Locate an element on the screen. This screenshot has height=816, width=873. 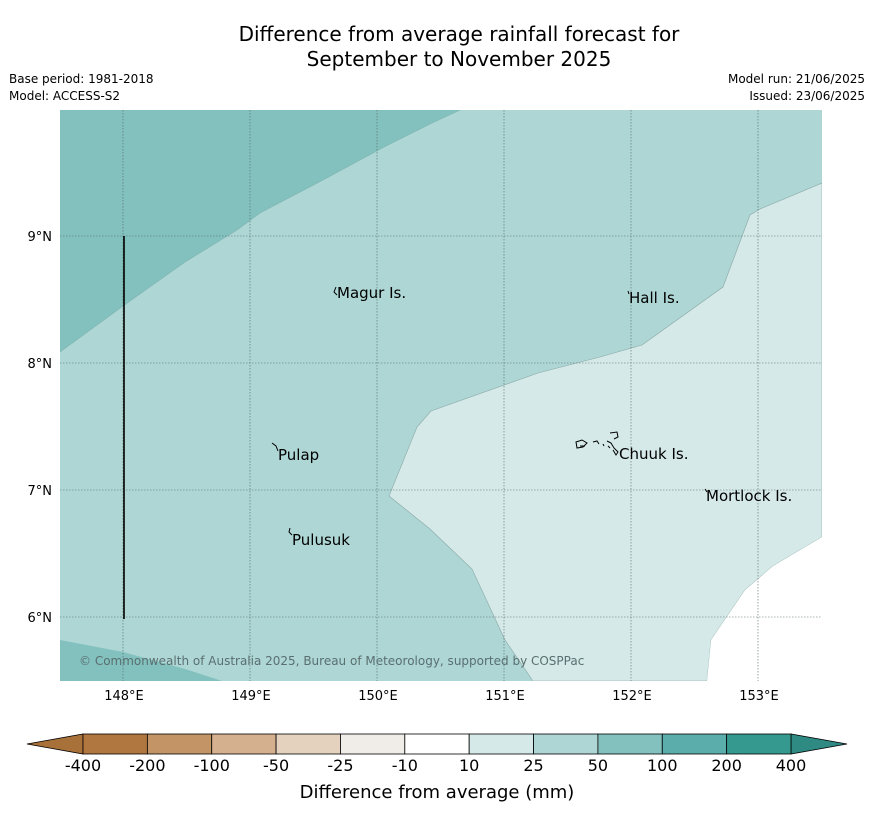
colorbar-label: Difference from average (mm) is located at coordinates (437, 792).